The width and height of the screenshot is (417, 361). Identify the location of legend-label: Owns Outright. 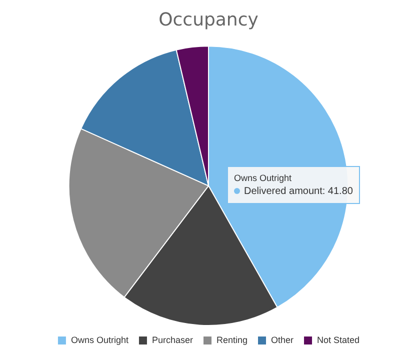
(99, 339).